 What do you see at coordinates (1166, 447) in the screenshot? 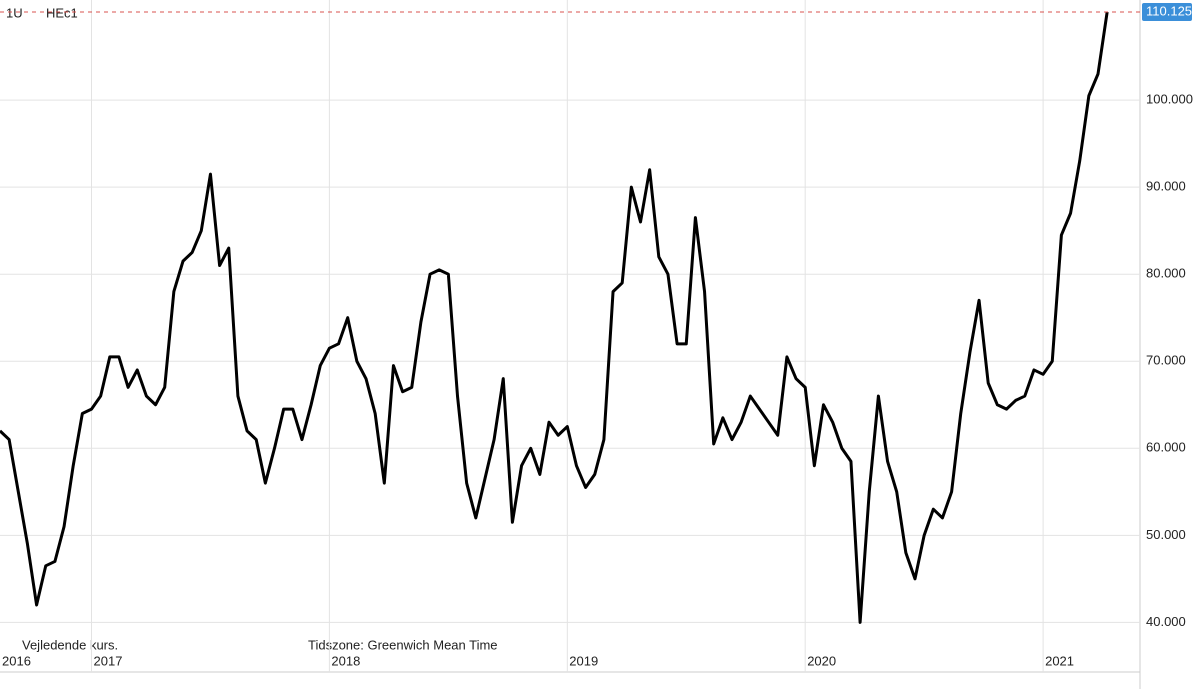
I see `y-tick-label: 60.000` at bounding box center [1166, 447].